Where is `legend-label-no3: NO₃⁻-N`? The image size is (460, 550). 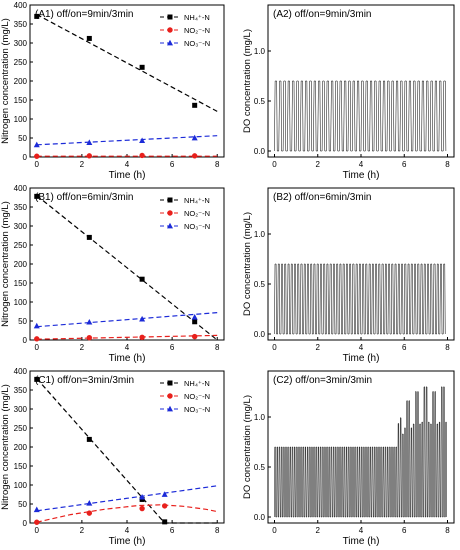 legend-label-no3: NO₃⁻-N is located at coordinates (197, 43).